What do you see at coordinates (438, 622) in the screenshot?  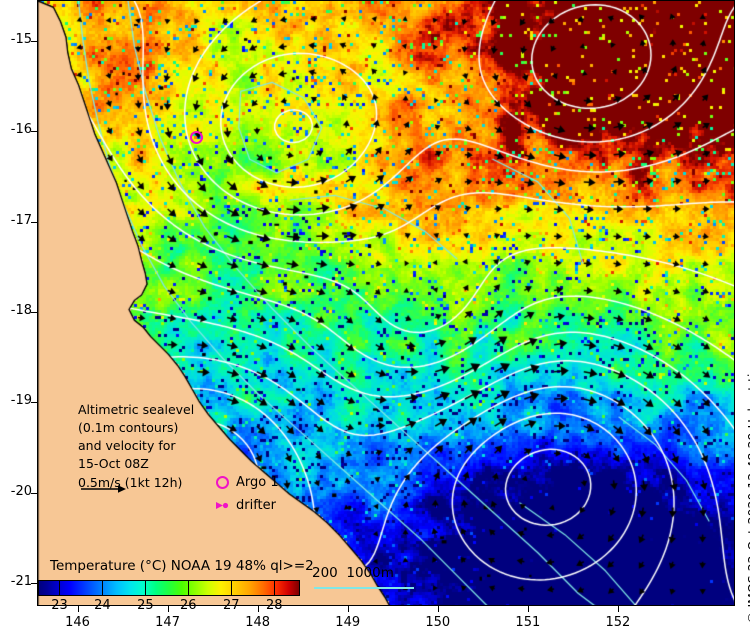 I see `x-tick-label-4: 150` at bounding box center [438, 622].